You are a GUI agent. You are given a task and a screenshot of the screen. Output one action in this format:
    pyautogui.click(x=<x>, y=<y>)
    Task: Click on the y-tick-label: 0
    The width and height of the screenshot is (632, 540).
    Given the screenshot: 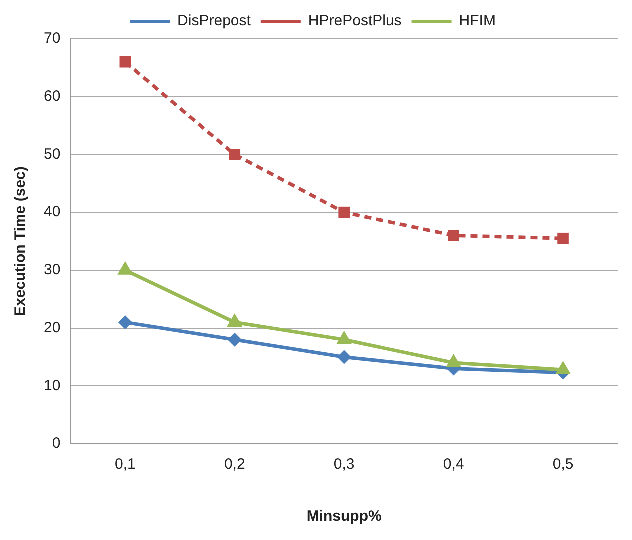 What is the action you would take?
    pyautogui.click(x=56, y=443)
    